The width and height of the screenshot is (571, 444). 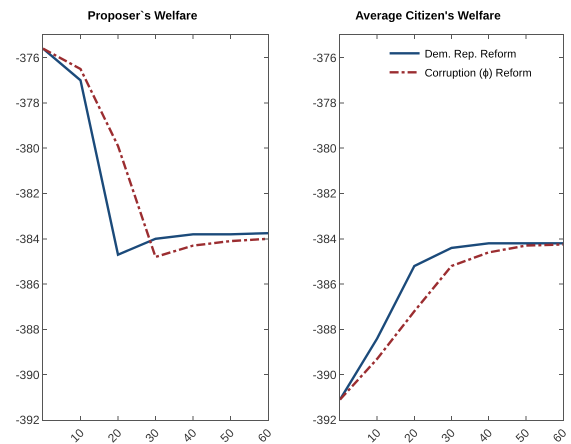 What do you see at coordinates (478, 74) in the screenshot?
I see `legend-label: Corruption (ϕ) Reform` at bounding box center [478, 74].